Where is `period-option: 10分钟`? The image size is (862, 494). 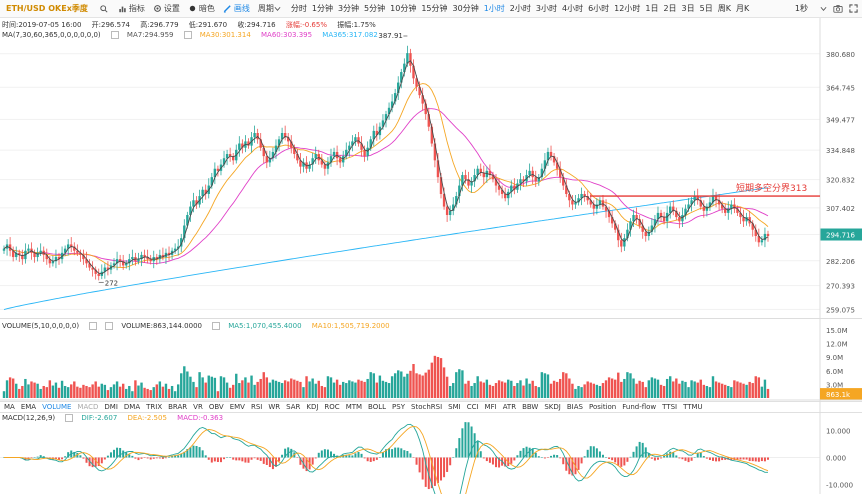 period-option: 10分钟 is located at coordinates (403, 8).